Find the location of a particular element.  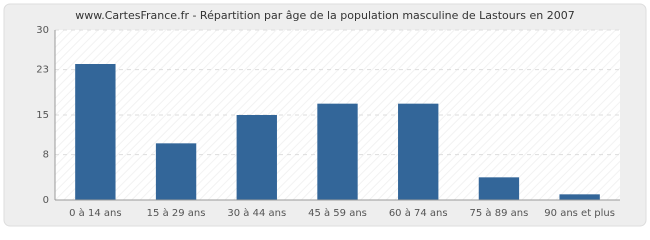

x-tick-label: 45 à 59 ans is located at coordinates (337, 213).